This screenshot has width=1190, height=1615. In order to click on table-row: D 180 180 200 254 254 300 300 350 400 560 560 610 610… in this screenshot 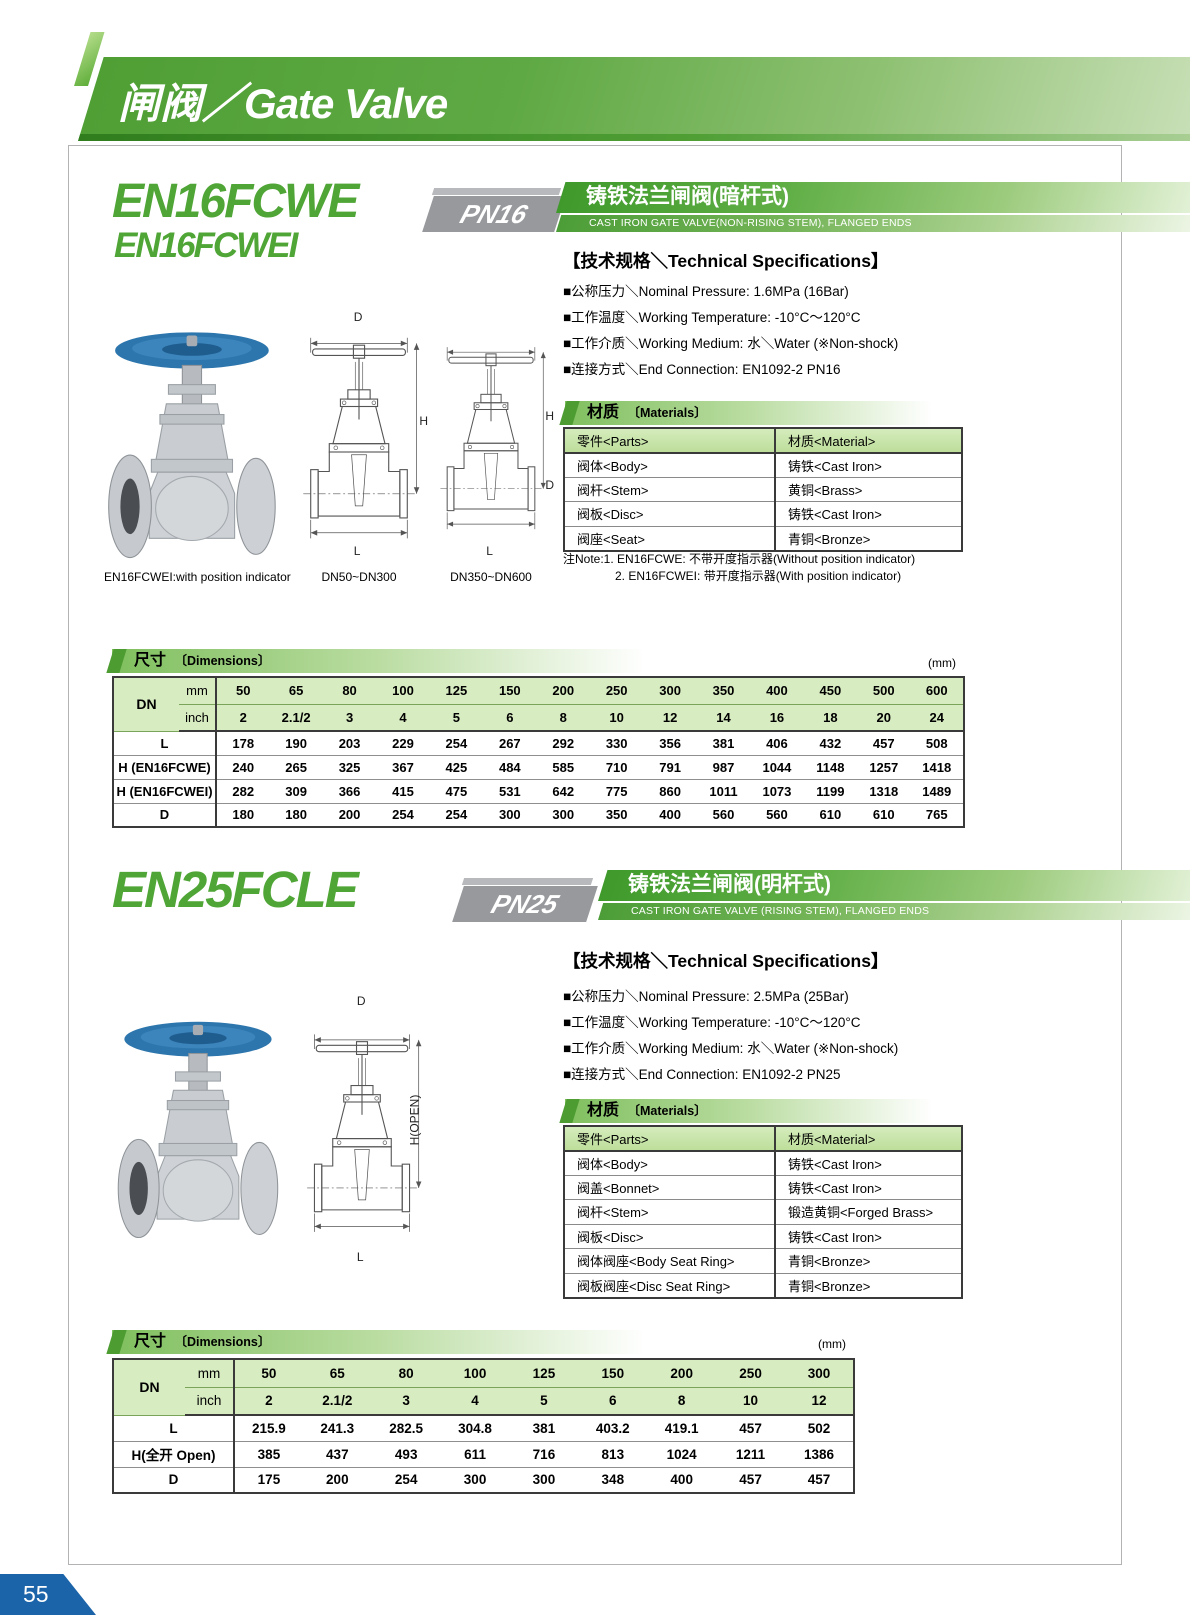, I will do `click(538, 815)`.